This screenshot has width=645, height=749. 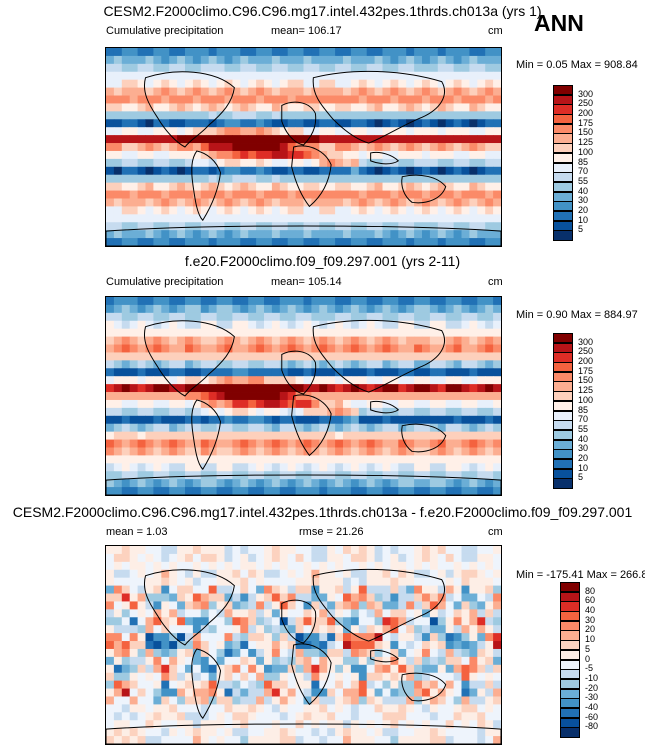 I want to click on panel1-units: cm, so click(x=495, y=31).